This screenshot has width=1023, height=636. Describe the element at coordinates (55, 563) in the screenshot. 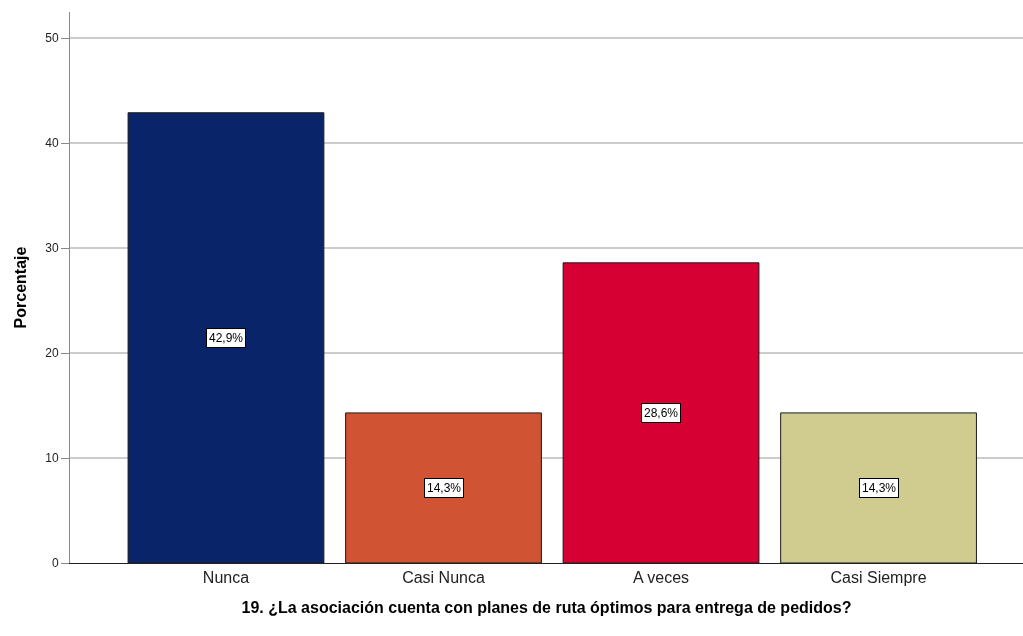

I see `y-tick-label: 0` at that location.